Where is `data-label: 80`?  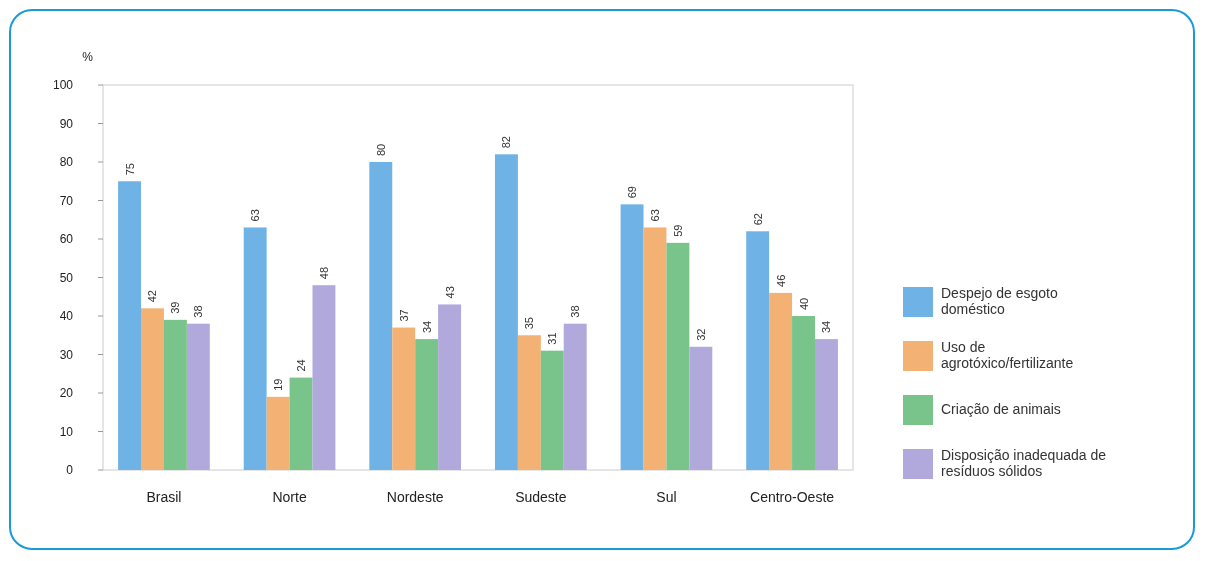
data-label: 80 is located at coordinates (380, 149).